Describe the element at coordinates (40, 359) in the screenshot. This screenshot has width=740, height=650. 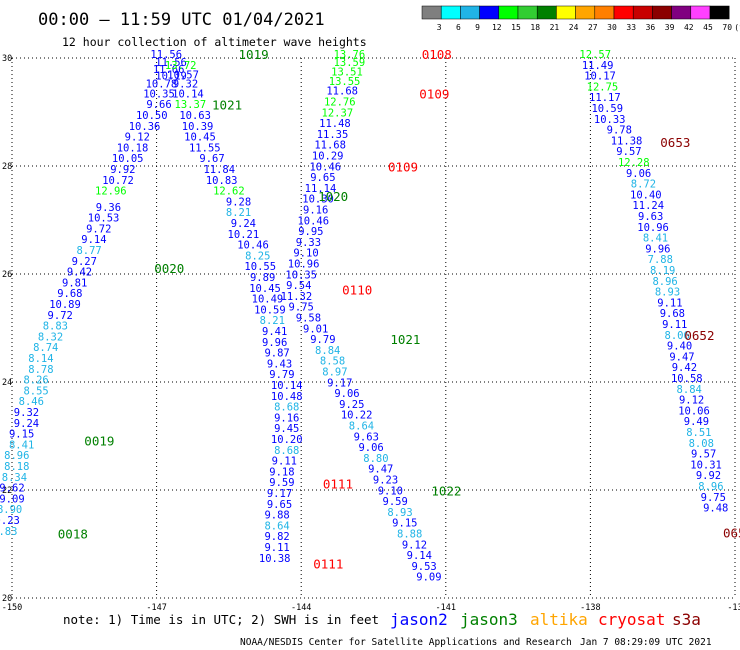
I see `swh-value: 8.14` at that location.